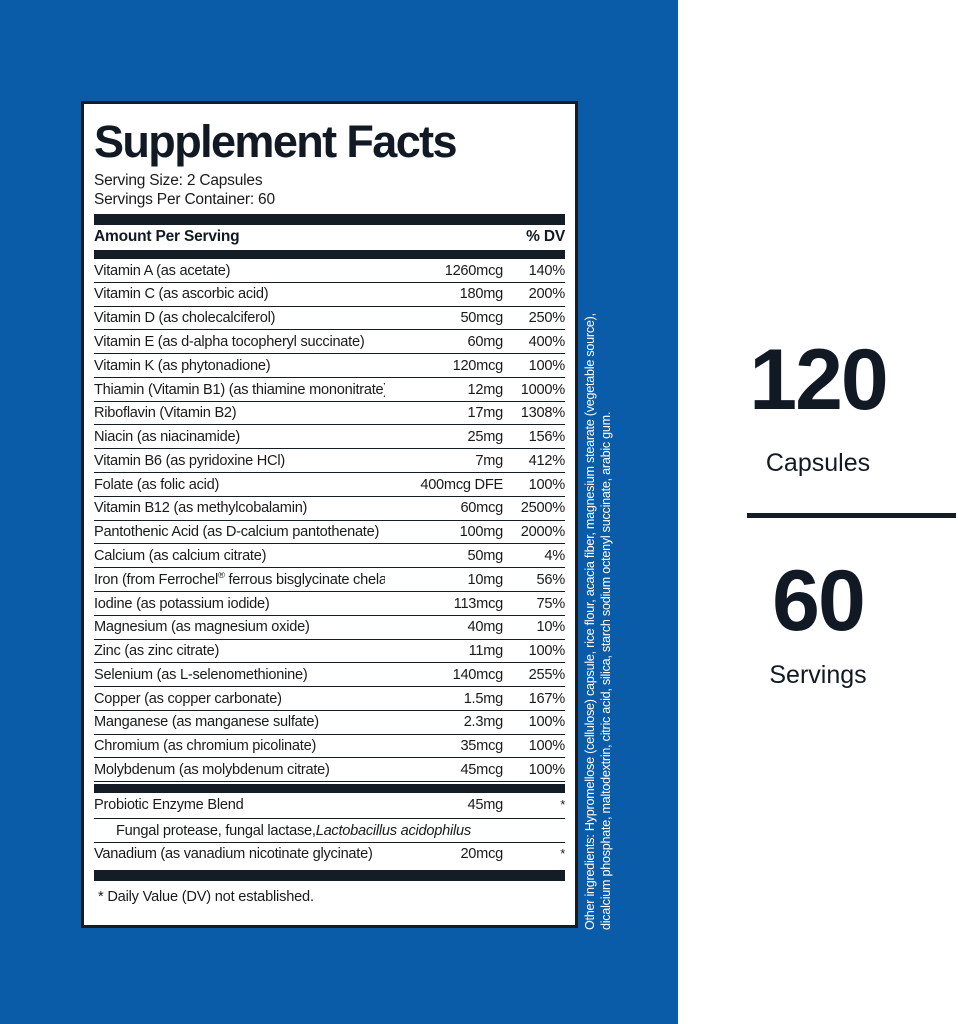  Describe the element at coordinates (819, 601) in the screenshot. I see `servings-count: 60` at that location.